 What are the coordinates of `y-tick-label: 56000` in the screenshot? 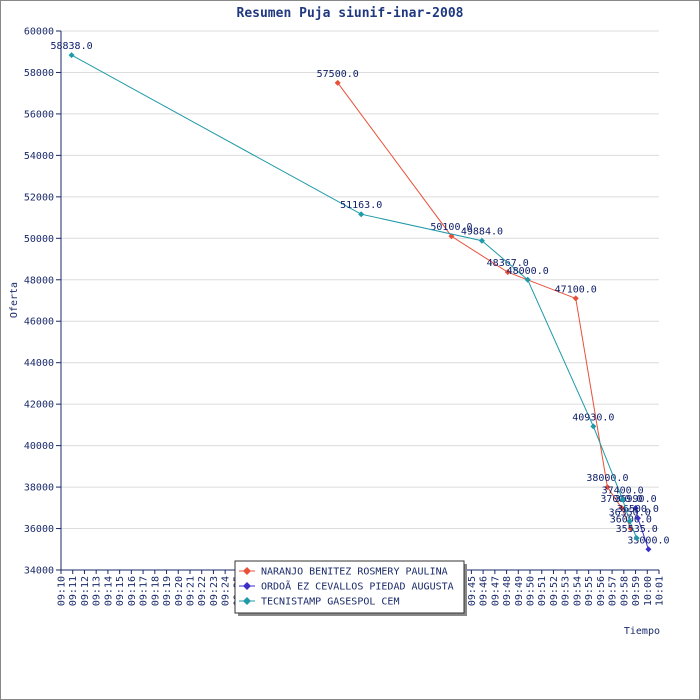 It's located at (39, 114).